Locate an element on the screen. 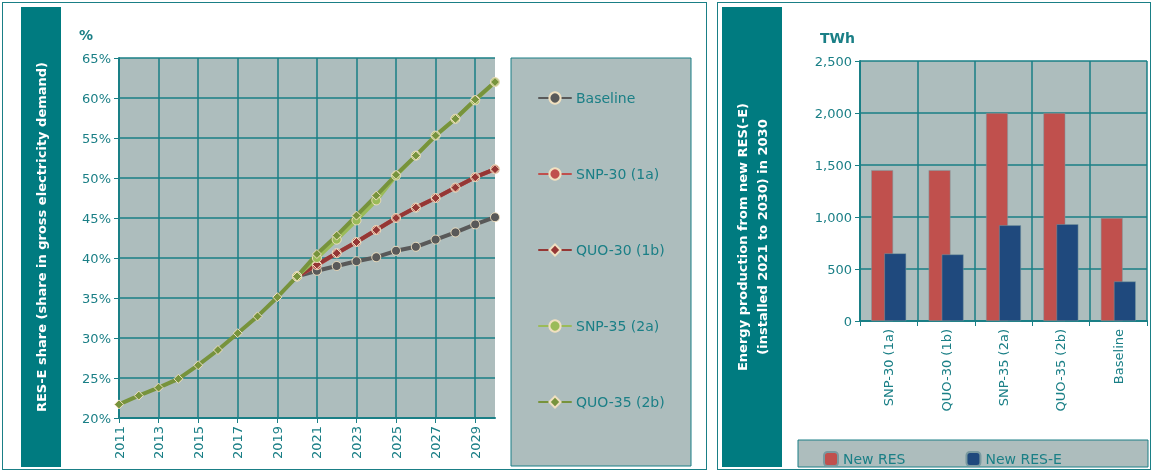 The width and height of the screenshot is (1153, 473). x-tick-label: 2011 is located at coordinates (119, 443).